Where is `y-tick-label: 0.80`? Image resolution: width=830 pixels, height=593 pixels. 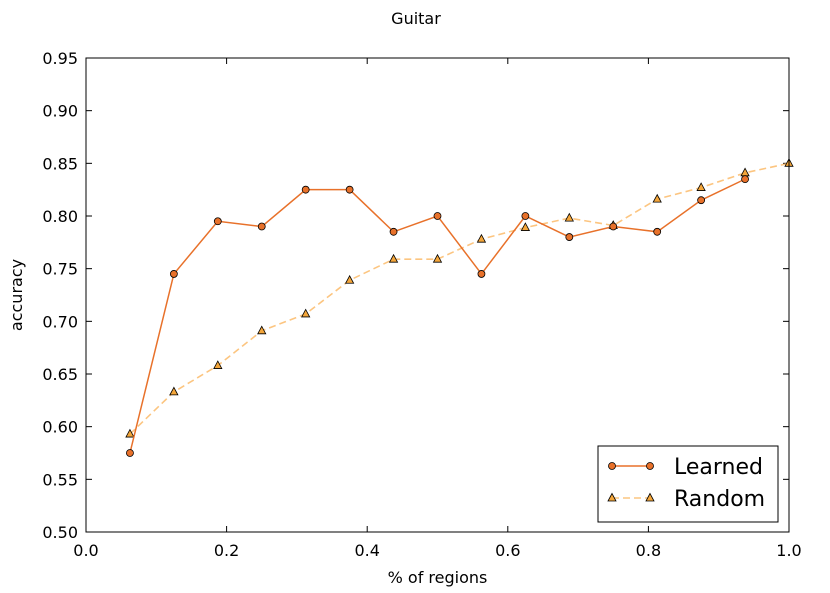 y-tick-label: 0.80 is located at coordinates (60, 216).